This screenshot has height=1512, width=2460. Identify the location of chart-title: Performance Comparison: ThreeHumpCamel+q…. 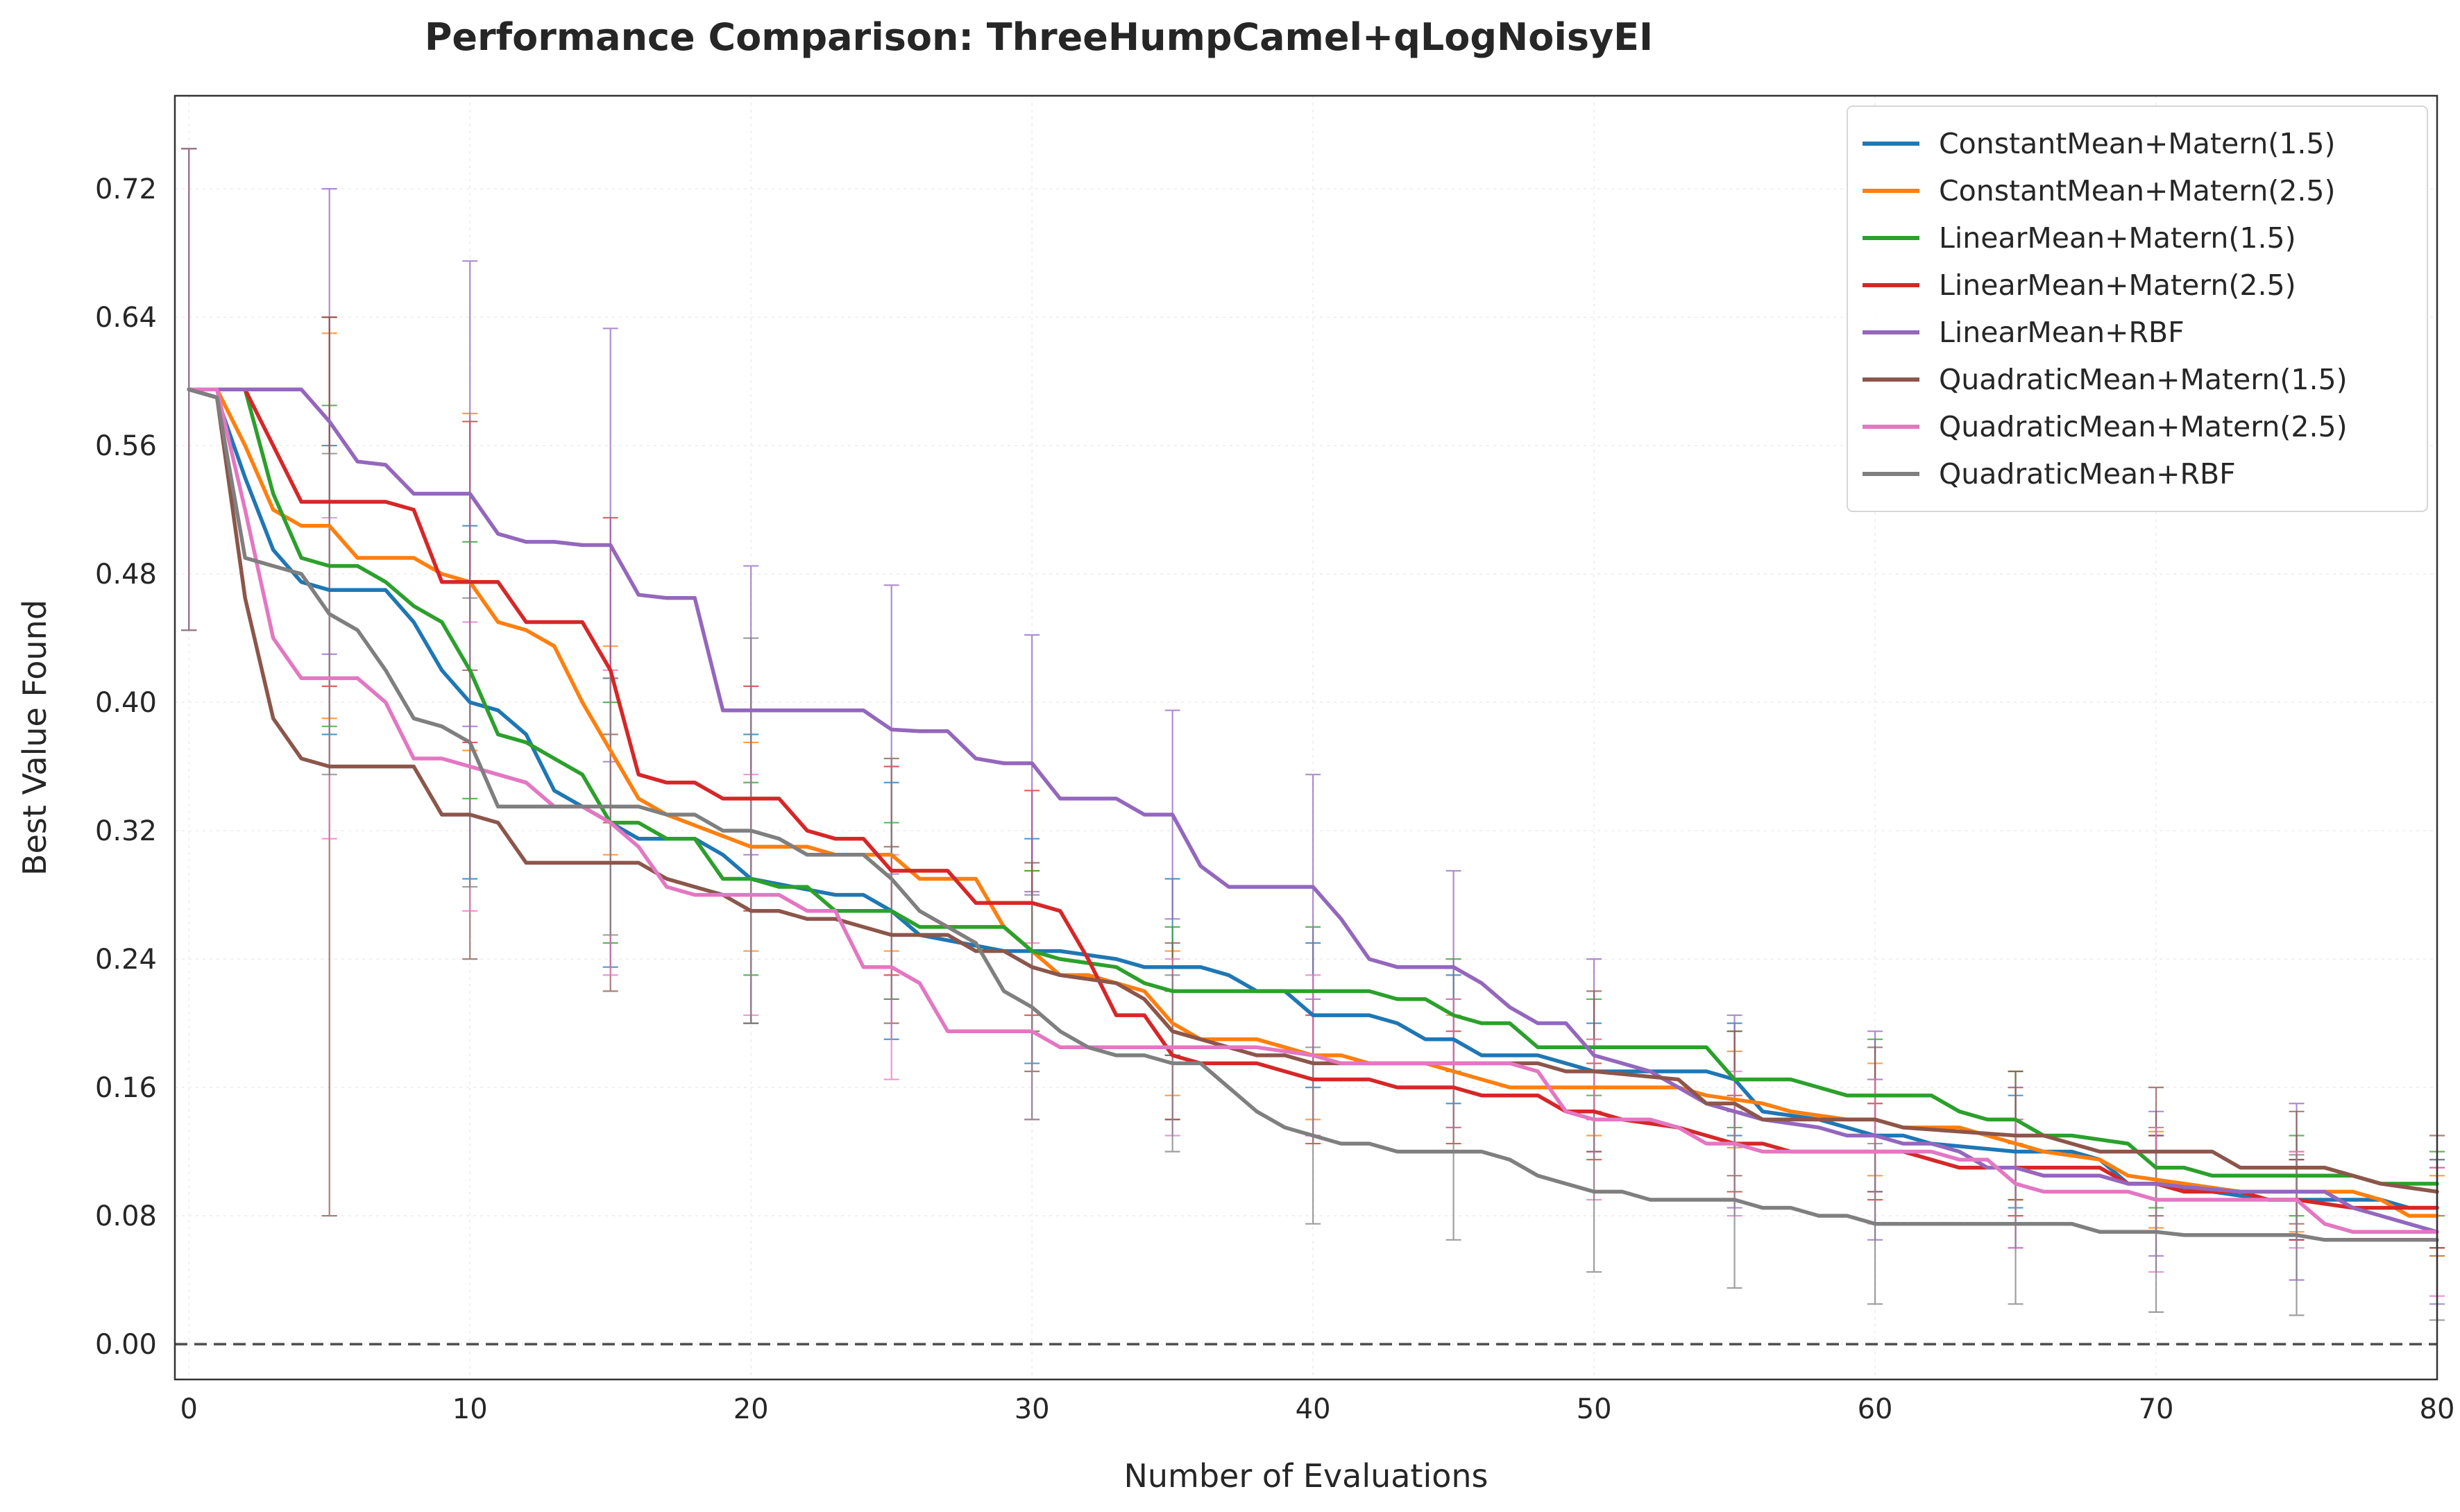
(1039, 37).